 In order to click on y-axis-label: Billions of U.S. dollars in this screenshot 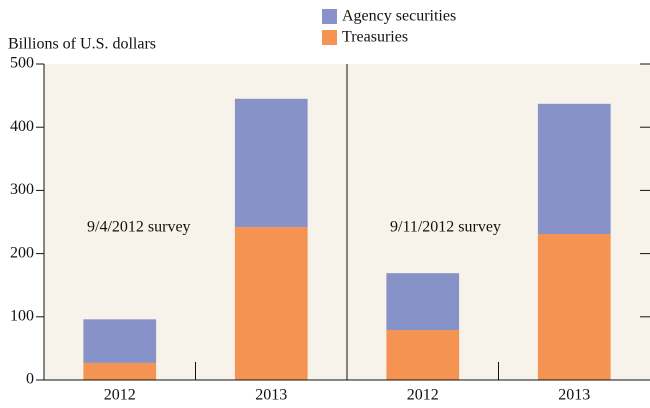, I will do `click(82, 44)`.